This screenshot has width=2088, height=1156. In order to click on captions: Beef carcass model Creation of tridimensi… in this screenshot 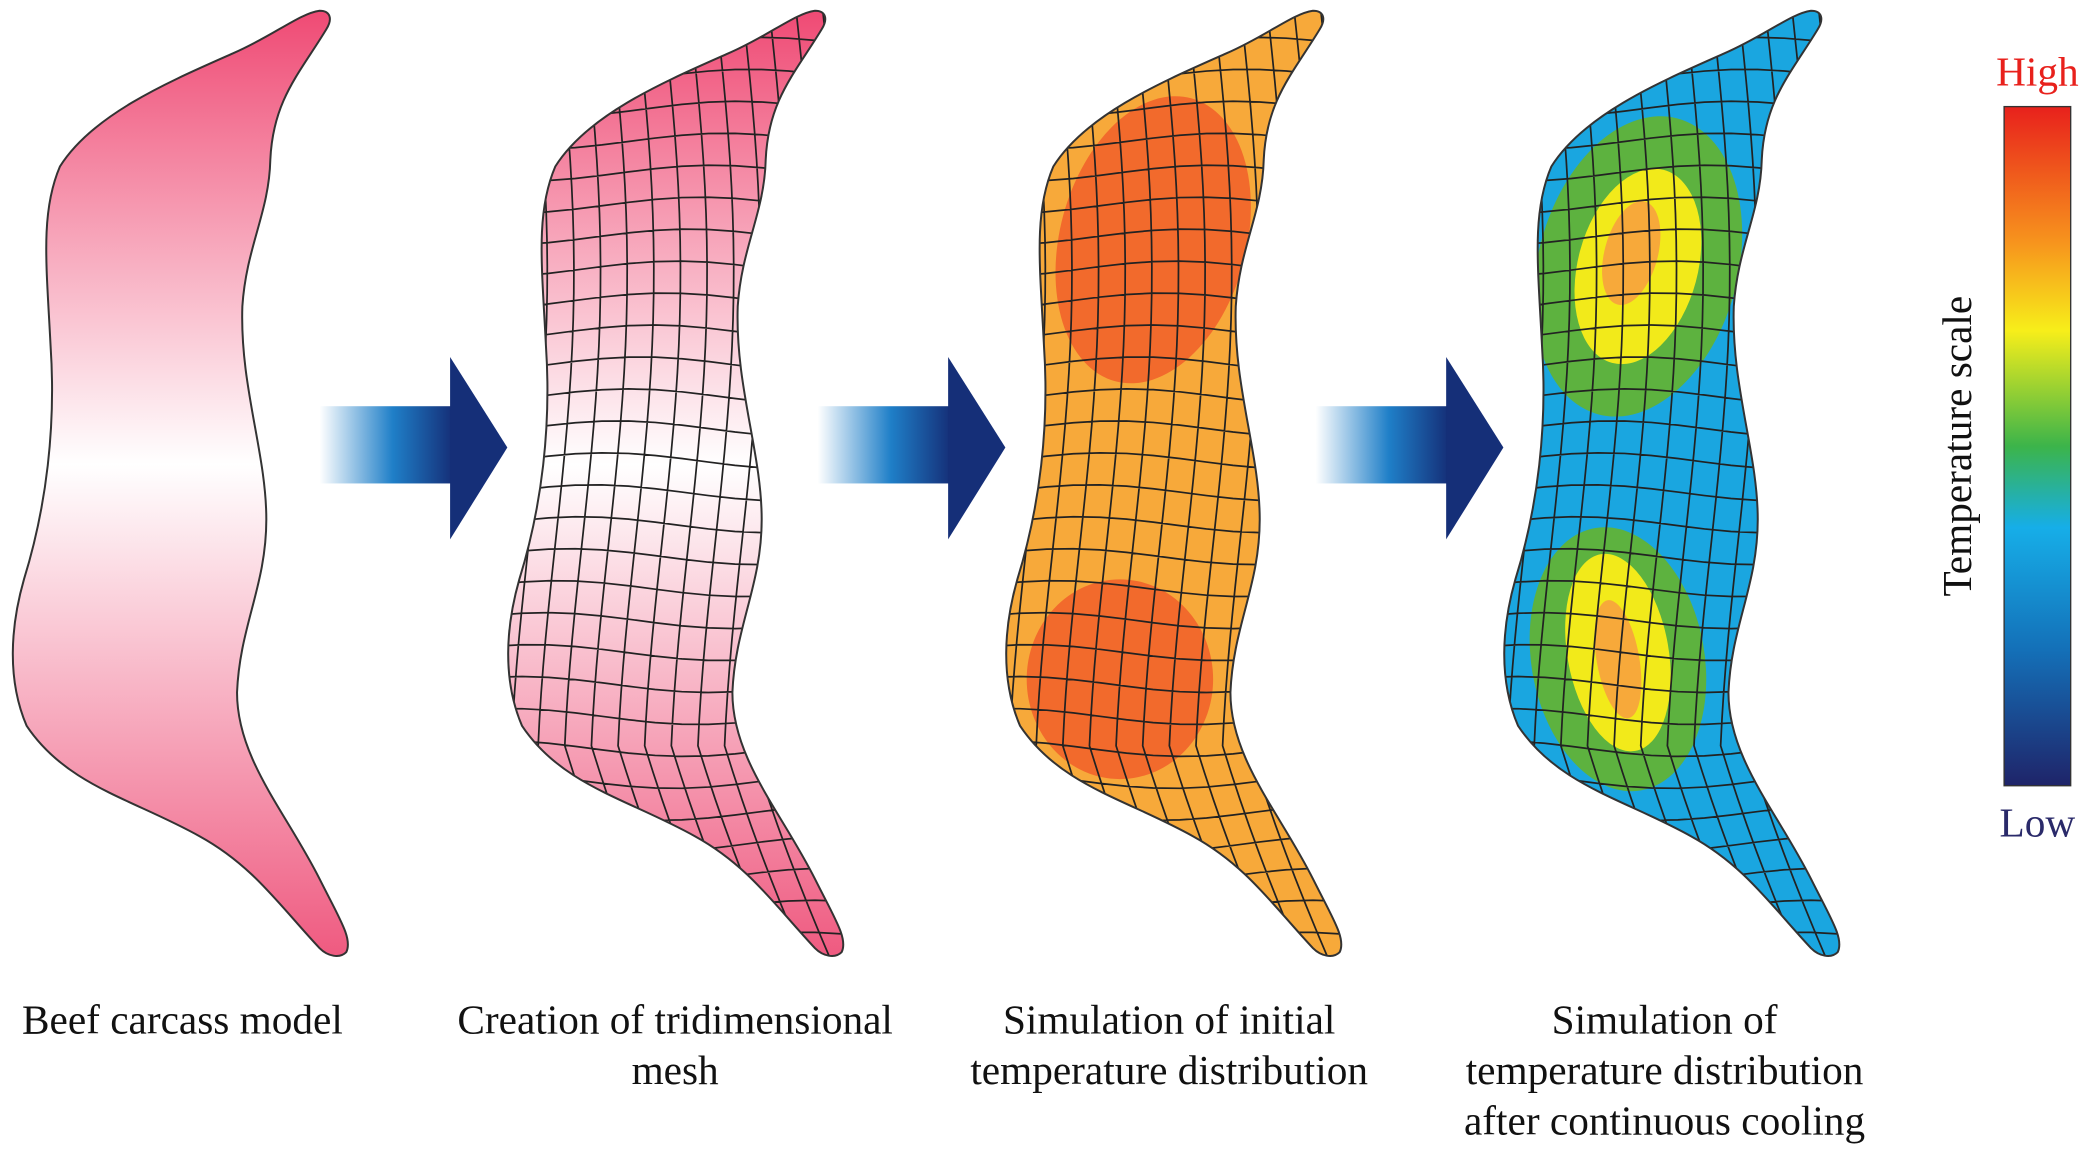, I will do `click(943, 1069)`.